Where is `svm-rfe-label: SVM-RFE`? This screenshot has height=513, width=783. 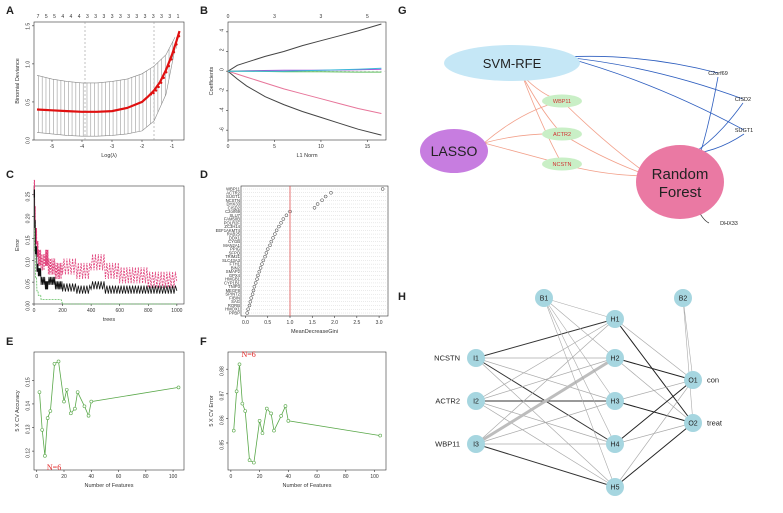 svm-rfe-label: SVM-RFE is located at coordinates (512, 63).